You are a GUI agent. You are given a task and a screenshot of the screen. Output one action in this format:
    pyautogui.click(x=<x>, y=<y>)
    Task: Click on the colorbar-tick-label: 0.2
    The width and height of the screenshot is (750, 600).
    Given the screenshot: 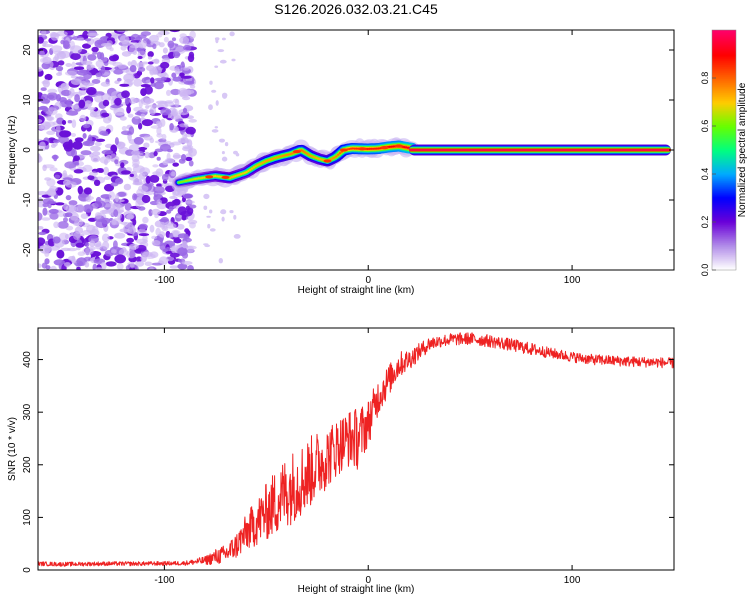 What is the action you would take?
    pyautogui.click(x=705, y=222)
    